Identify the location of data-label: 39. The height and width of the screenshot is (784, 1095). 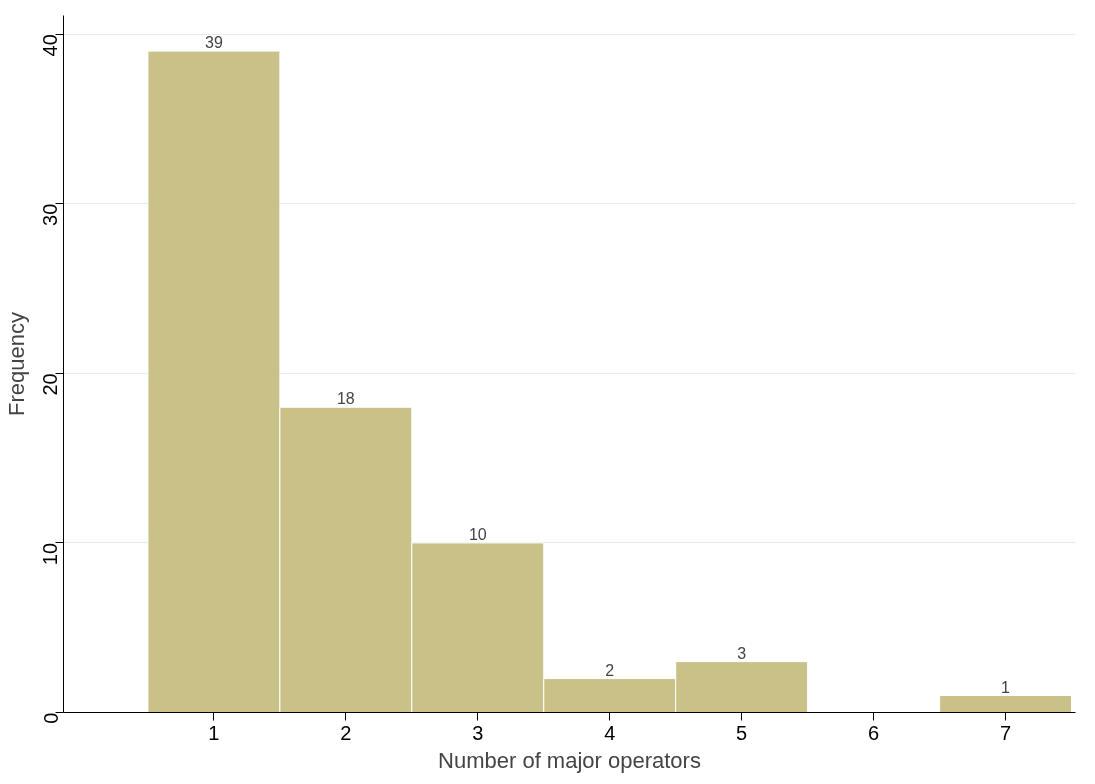
(214, 43).